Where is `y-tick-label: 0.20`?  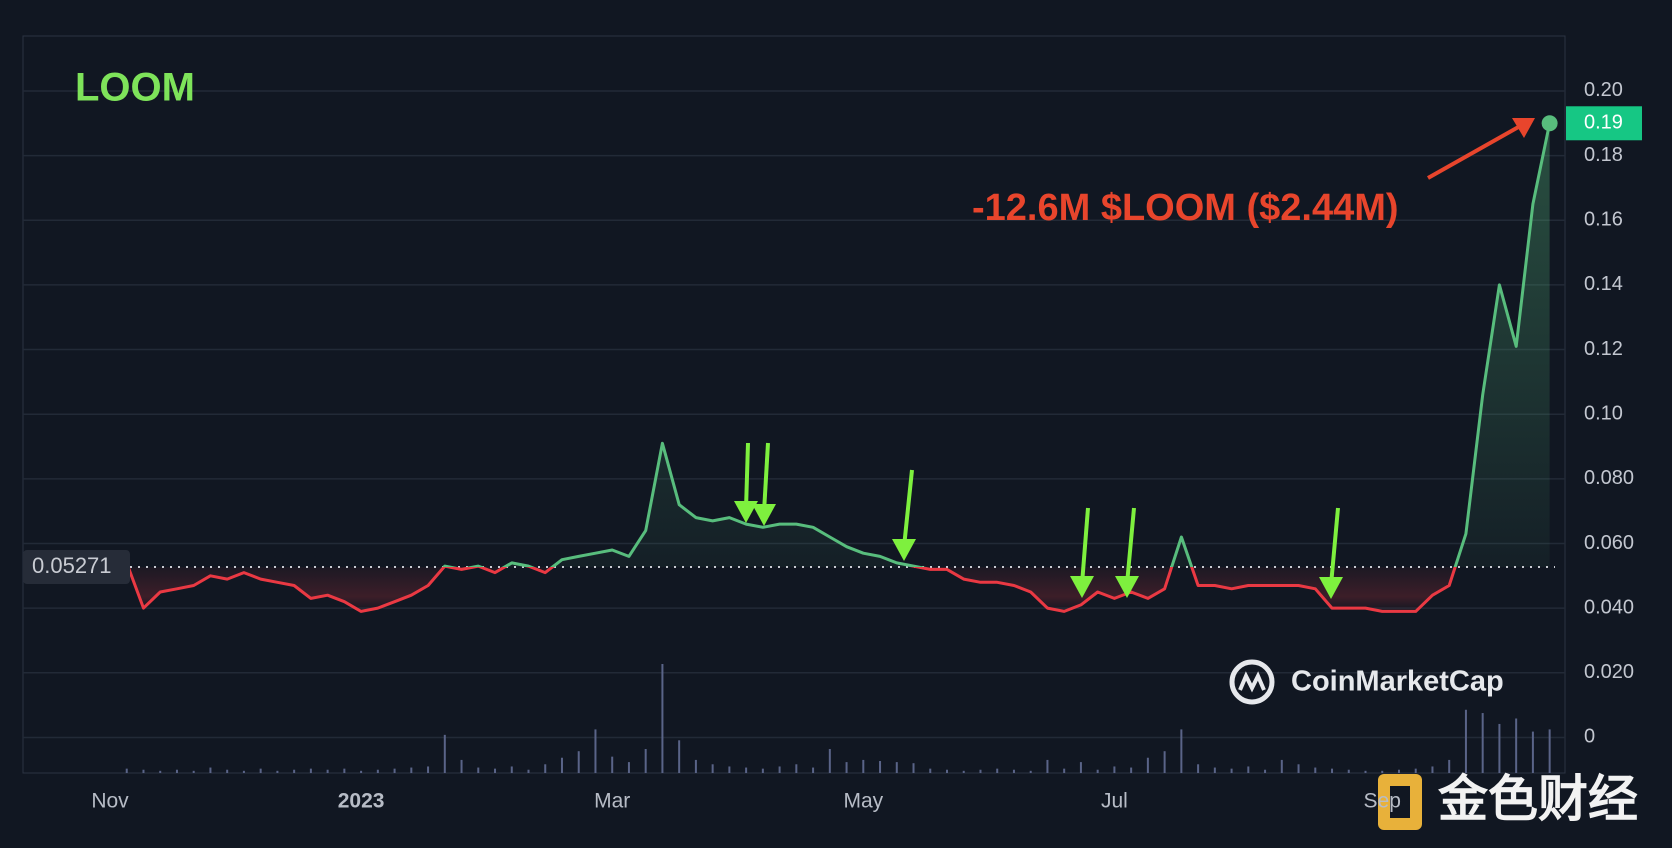 y-tick-label: 0.20 is located at coordinates (1603, 90).